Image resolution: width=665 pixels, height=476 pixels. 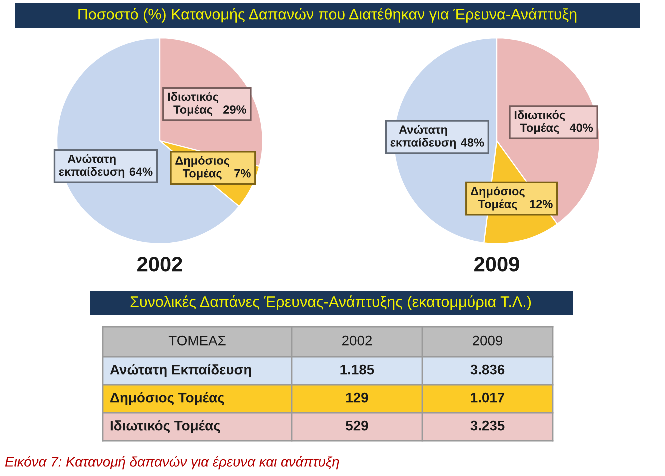 What do you see at coordinates (197, 341) in the screenshot?
I see `text: ΤΟΜΕΑΣ` at bounding box center [197, 341].